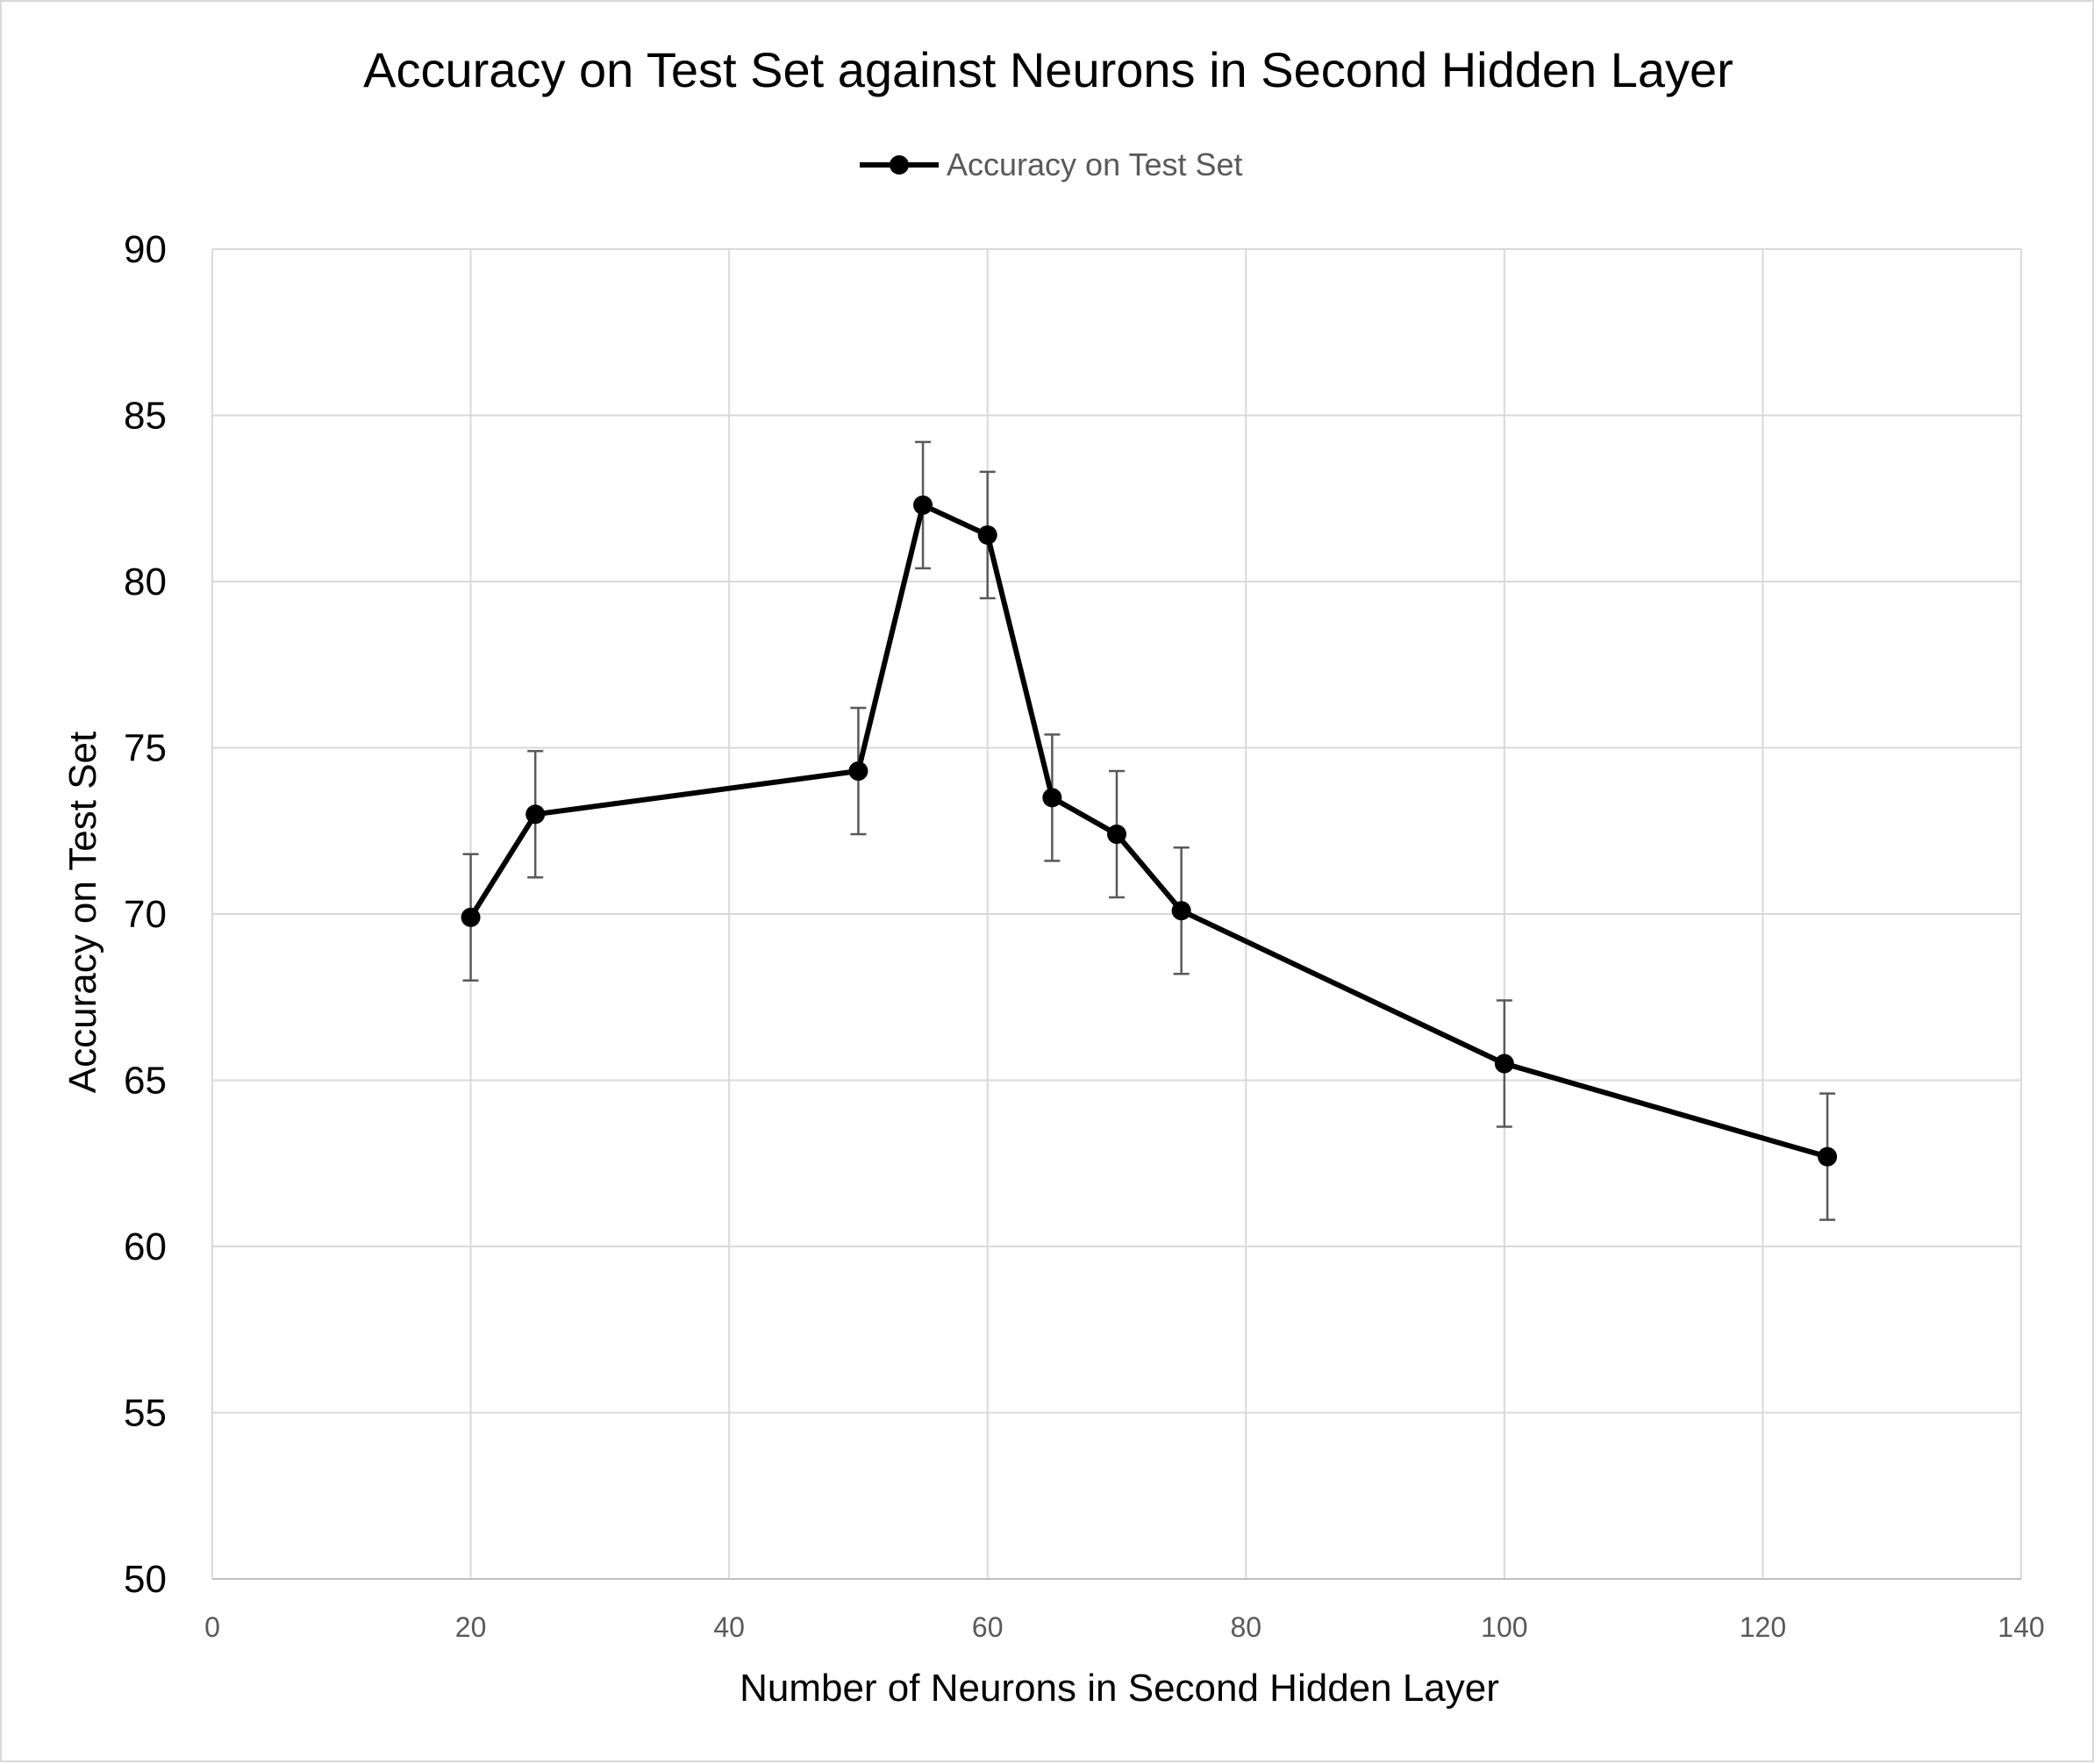  I want to click on y-axis-title: Accuracy on Test Set, so click(82, 913).